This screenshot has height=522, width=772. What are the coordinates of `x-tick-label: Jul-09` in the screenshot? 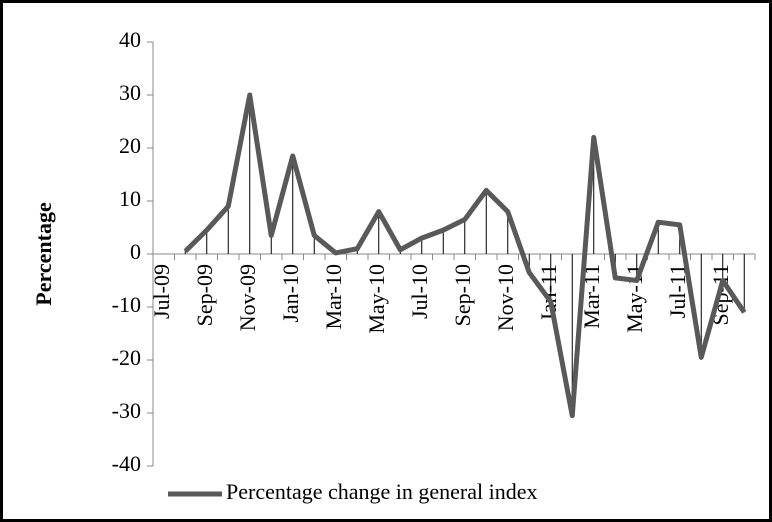 It's located at (161, 291).